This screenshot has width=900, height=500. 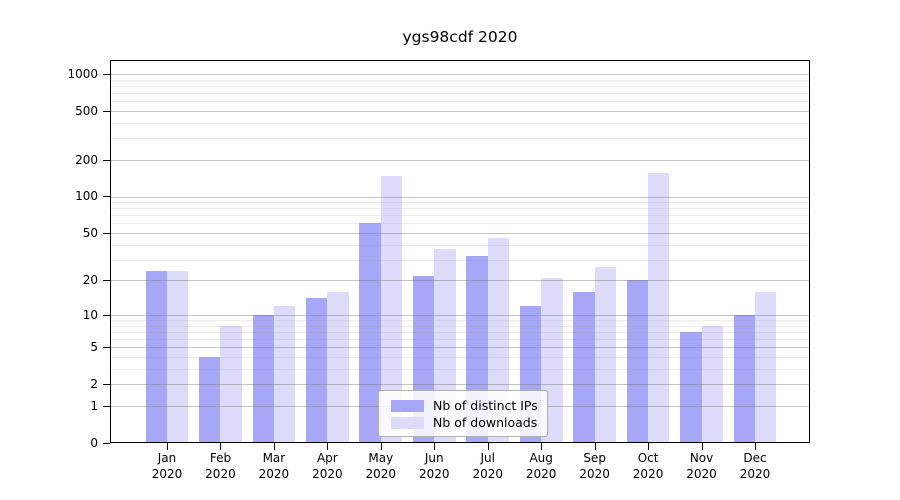 What do you see at coordinates (766, 367) in the screenshot?
I see `bar-downloads-dec` at bounding box center [766, 367].